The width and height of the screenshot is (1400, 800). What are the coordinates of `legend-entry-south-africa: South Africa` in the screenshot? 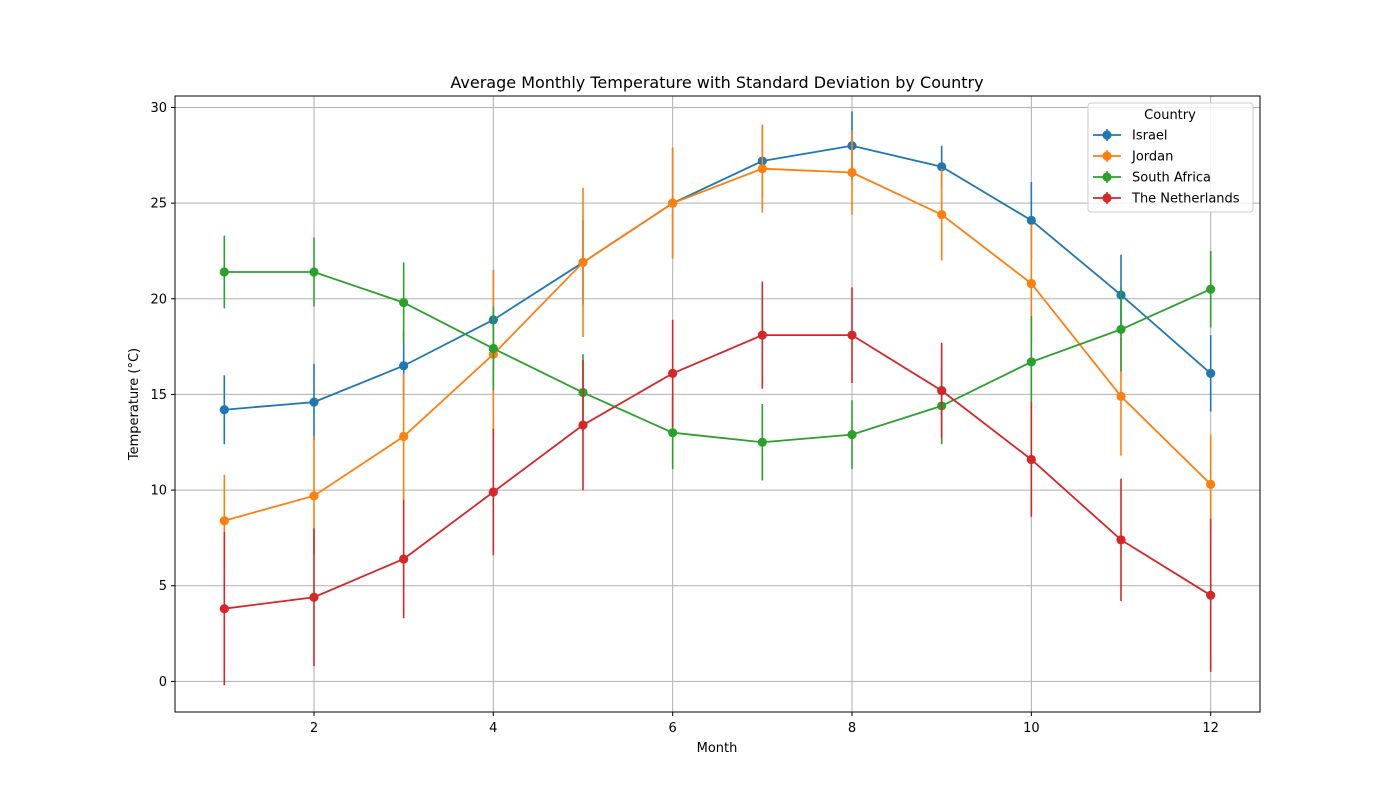 It's located at (1152, 178).